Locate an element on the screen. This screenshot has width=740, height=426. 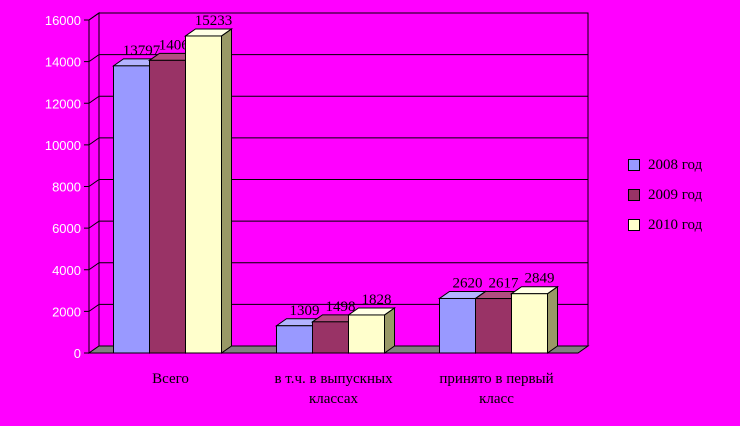
legend-item-2008: 2008 год is located at coordinates (665, 165).